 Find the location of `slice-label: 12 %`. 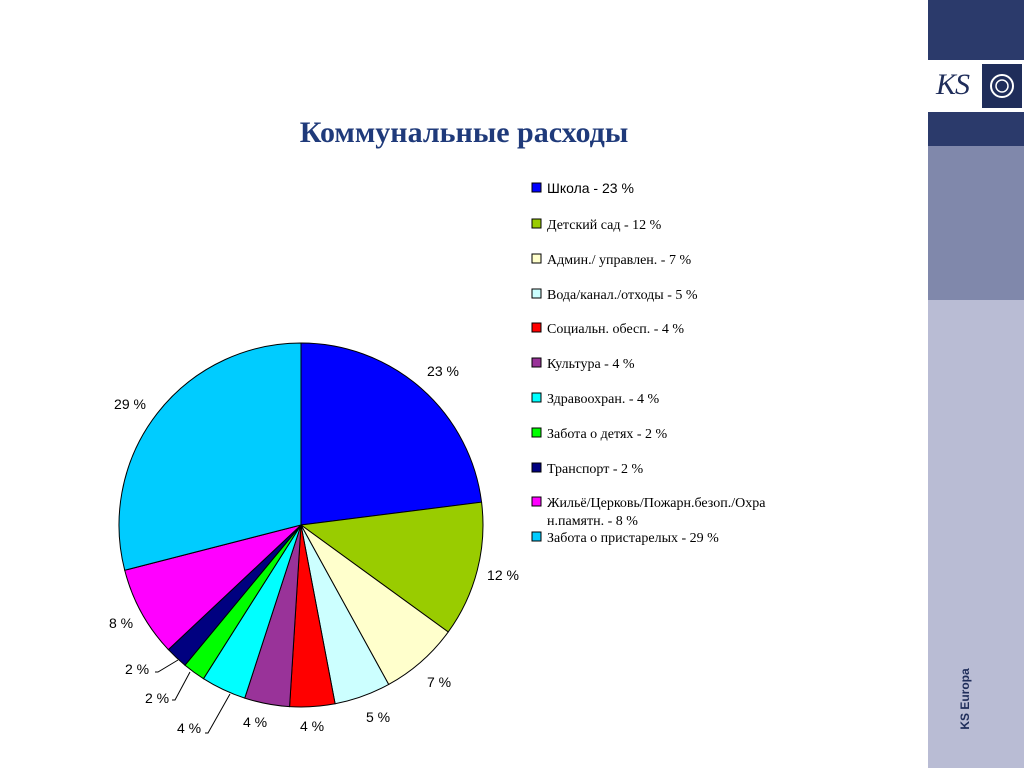

slice-label: 12 % is located at coordinates (503, 575).